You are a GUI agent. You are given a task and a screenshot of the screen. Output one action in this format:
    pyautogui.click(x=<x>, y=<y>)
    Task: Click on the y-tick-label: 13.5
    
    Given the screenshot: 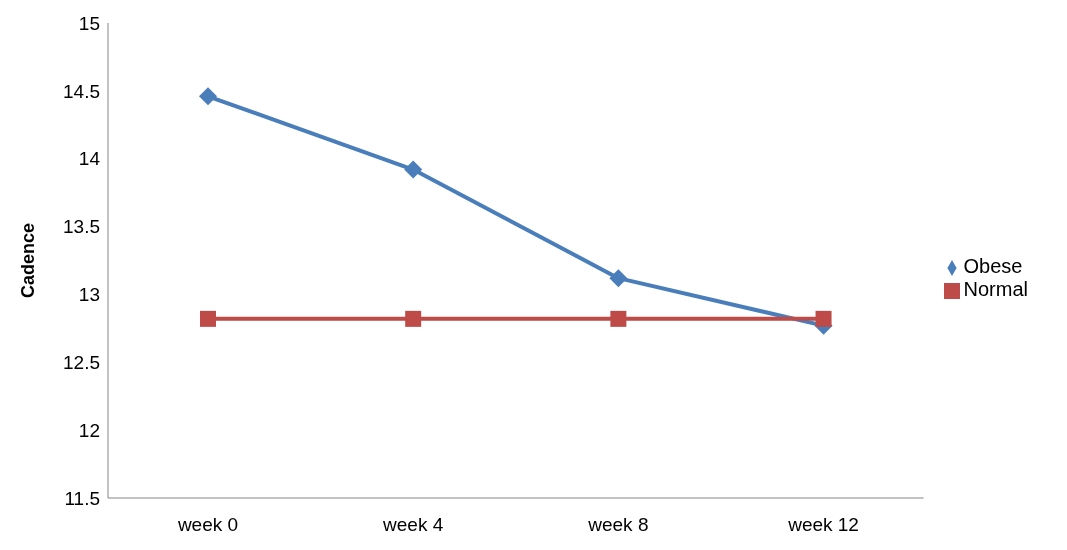 What is the action you would take?
    pyautogui.click(x=81, y=227)
    